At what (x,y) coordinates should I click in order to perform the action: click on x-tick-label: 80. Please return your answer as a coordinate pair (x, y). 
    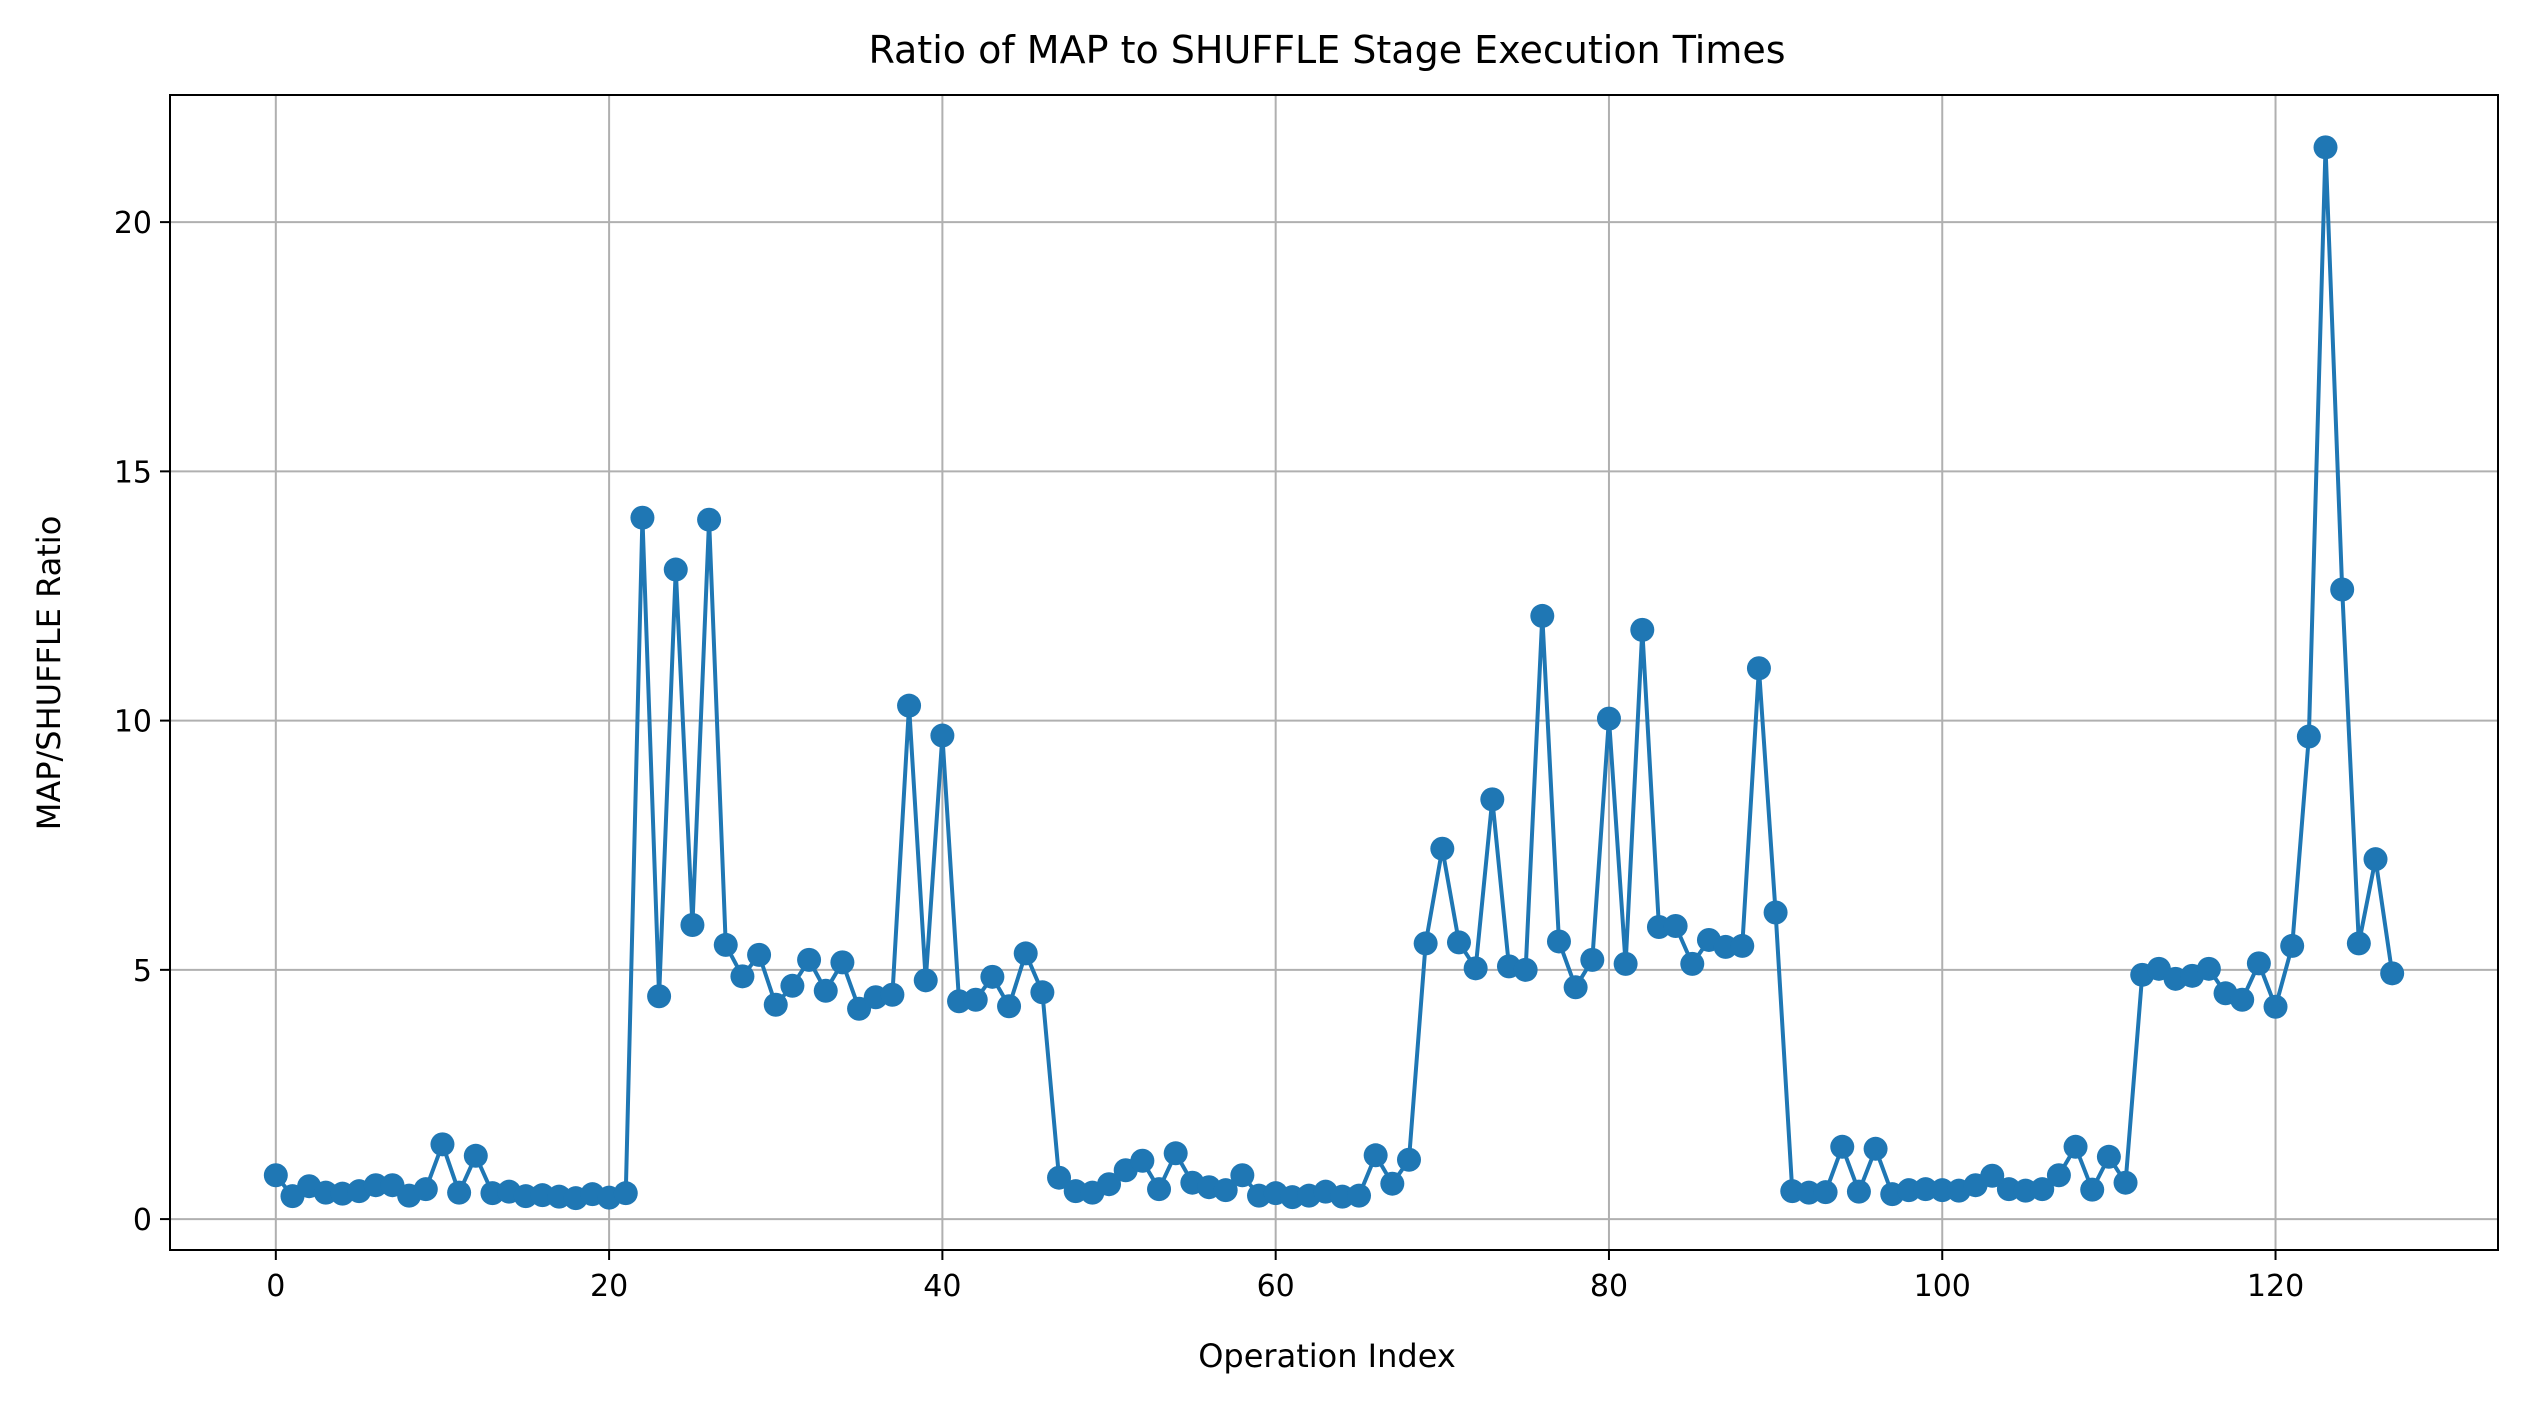
    Looking at the image, I should click on (1609, 1286).